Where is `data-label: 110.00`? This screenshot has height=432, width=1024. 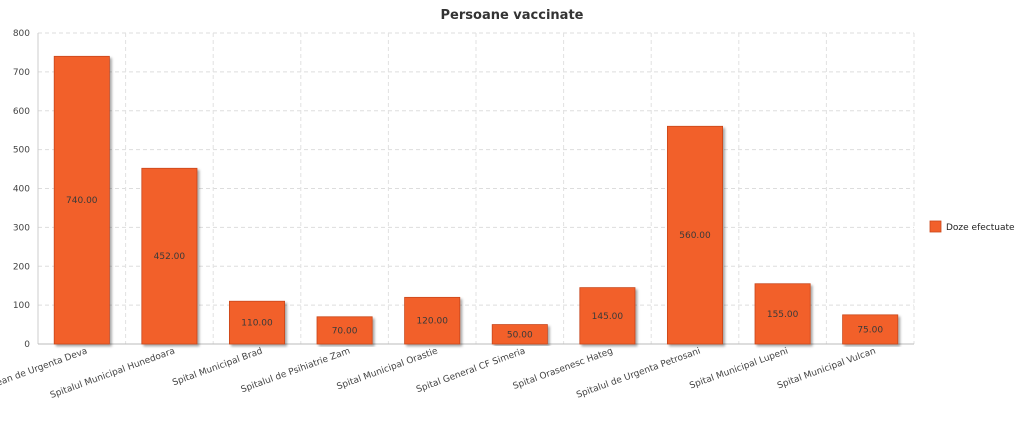 data-label: 110.00 is located at coordinates (257, 324).